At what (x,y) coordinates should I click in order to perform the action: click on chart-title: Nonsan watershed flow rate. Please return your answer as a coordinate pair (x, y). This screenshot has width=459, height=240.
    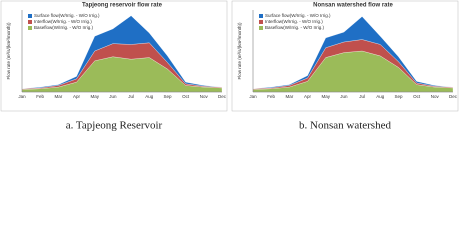
    Looking at the image, I should click on (353, 6).